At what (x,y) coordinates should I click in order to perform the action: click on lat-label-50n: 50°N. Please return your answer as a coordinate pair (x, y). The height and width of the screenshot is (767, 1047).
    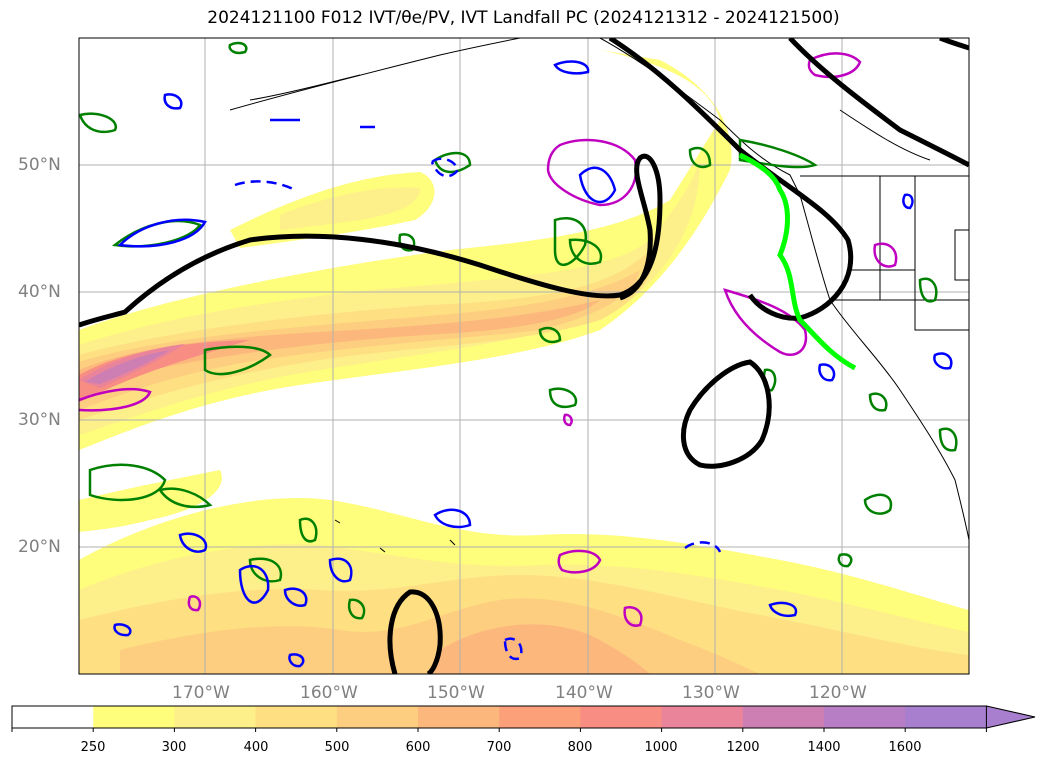
    Looking at the image, I should click on (39, 165).